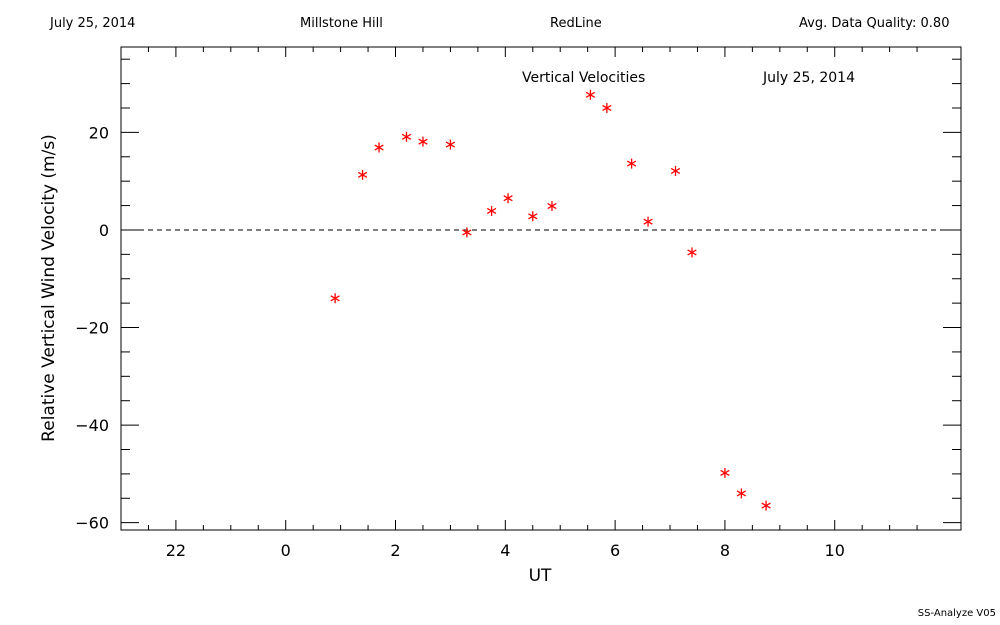 The height and width of the screenshot is (625, 1000). Describe the element at coordinates (540, 576) in the screenshot. I see `x-axis-label: UT` at that location.